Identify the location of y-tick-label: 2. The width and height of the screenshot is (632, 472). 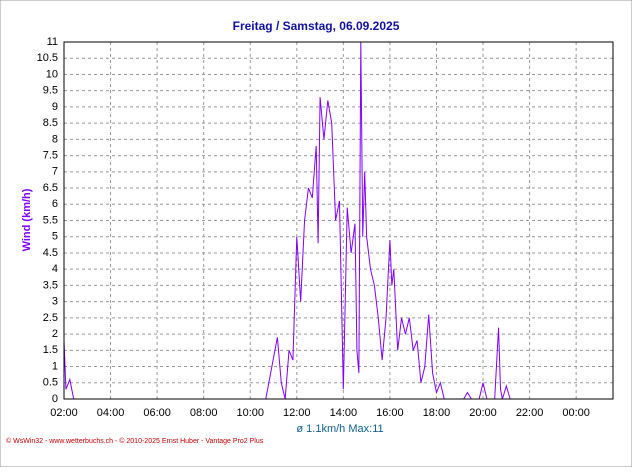
(55, 334).